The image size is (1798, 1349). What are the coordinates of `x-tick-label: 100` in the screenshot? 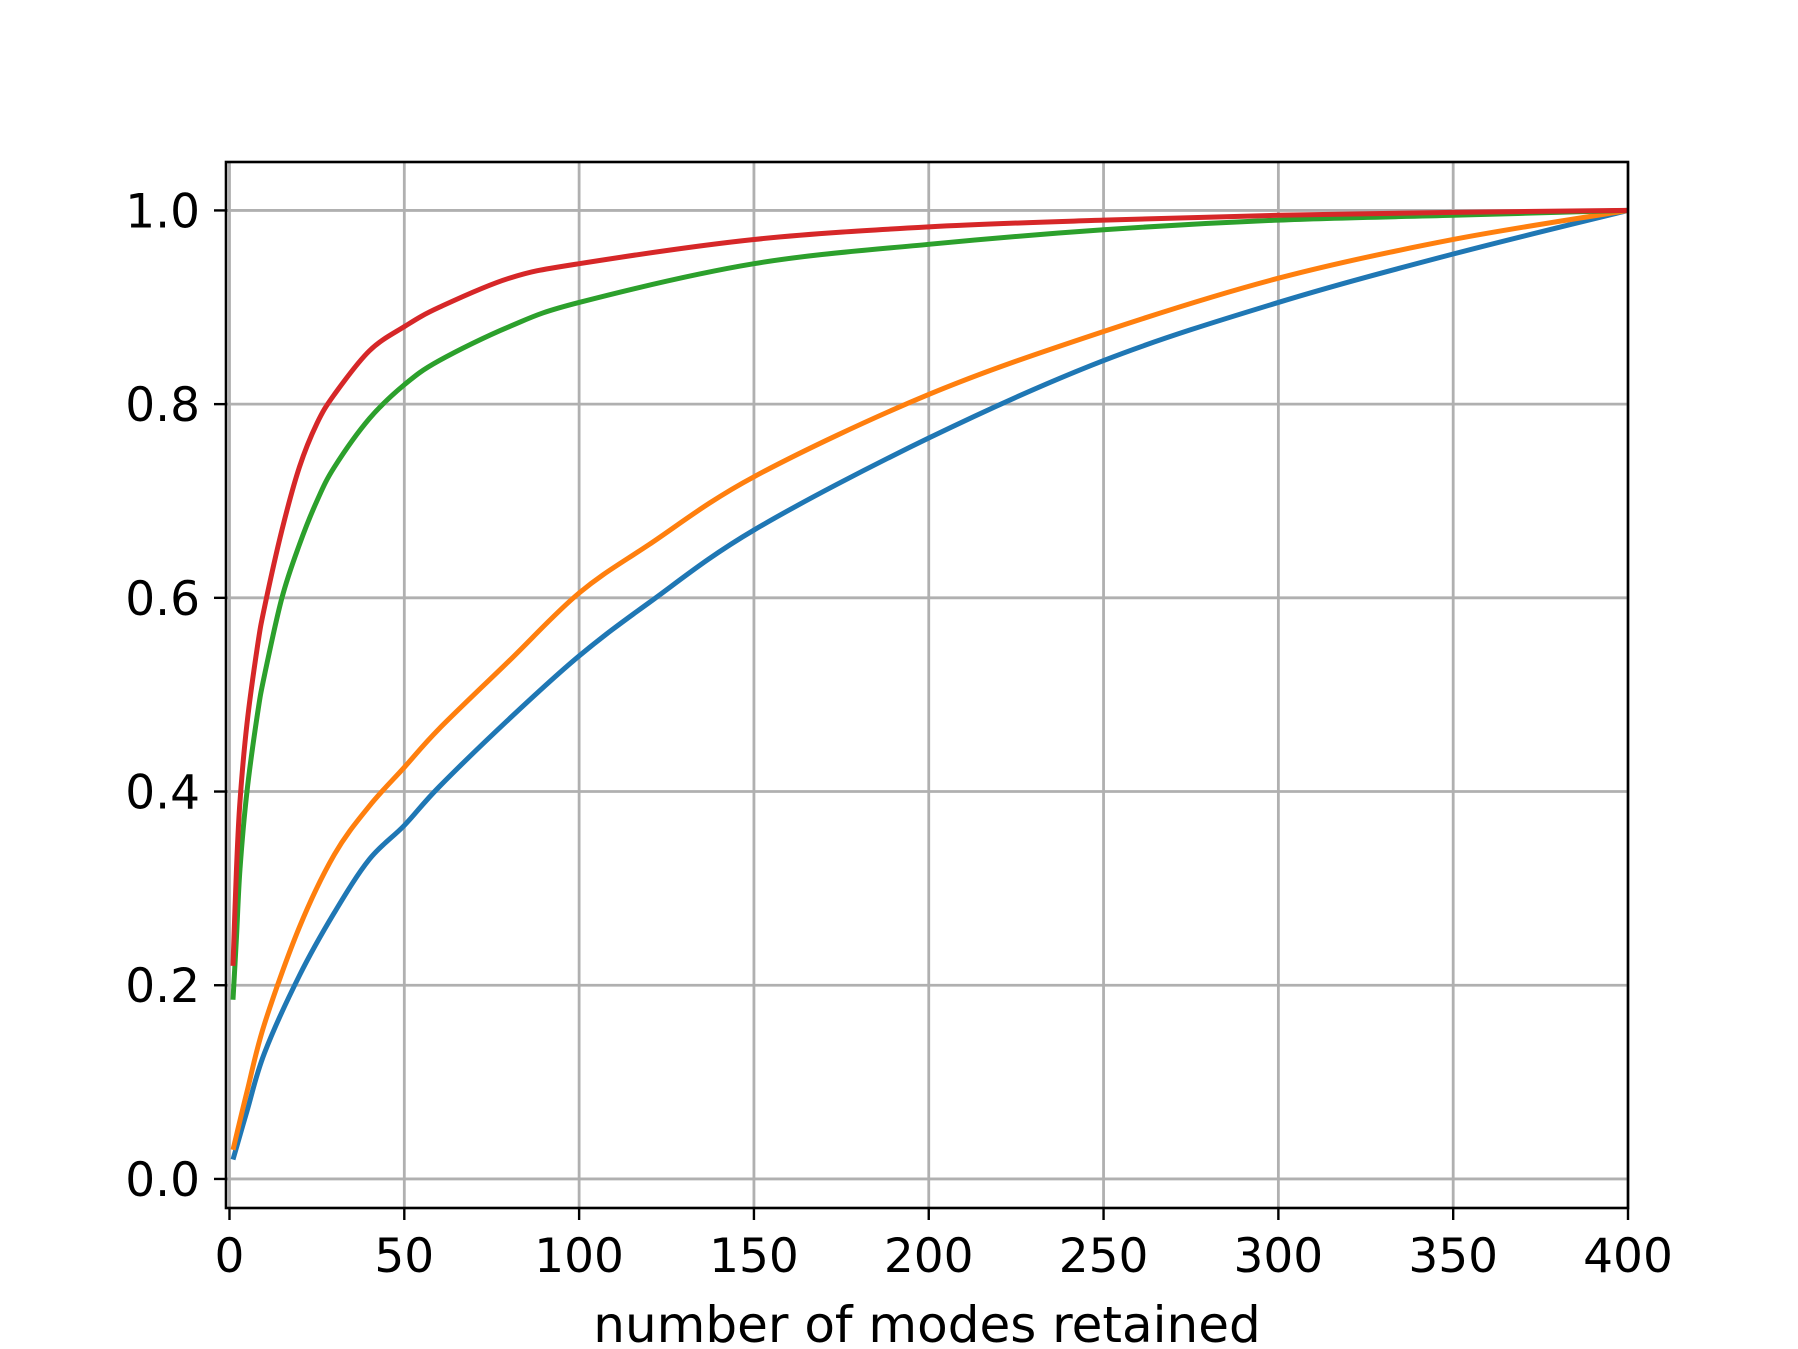 It's located at (579, 1256).